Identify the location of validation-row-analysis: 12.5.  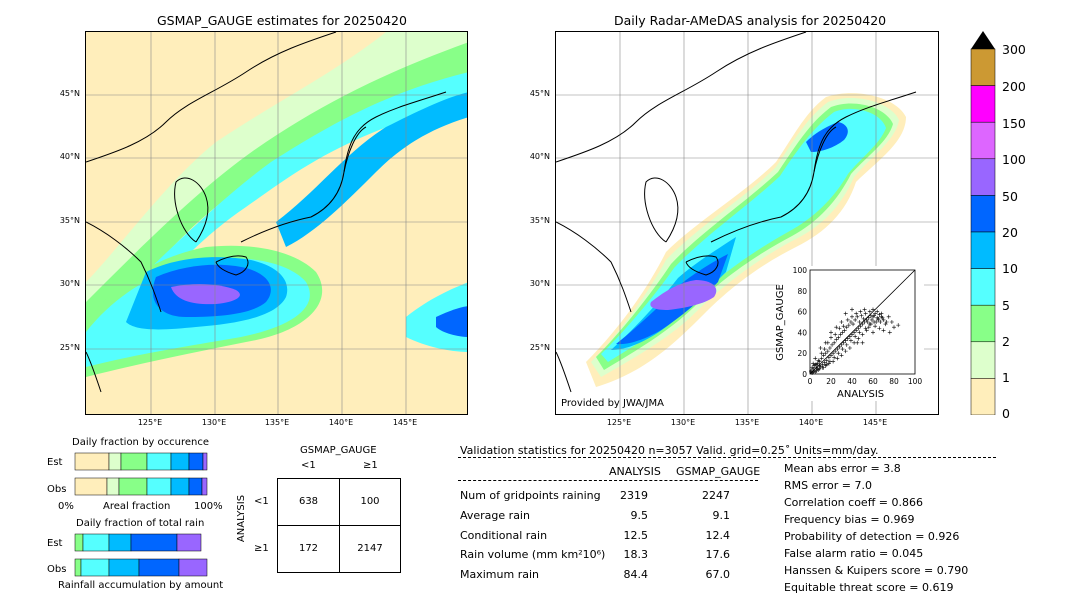
(636, 535).